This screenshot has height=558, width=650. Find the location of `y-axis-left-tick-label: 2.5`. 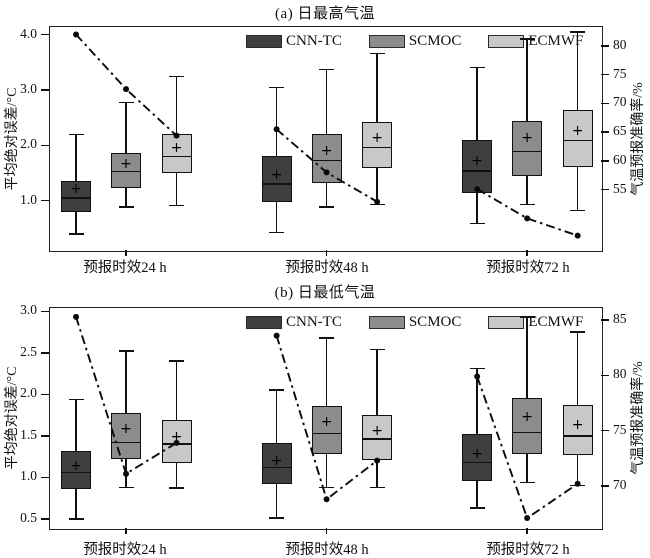

y-axis-left-tick-label: 2.5 is located at coordinates (28, 351).